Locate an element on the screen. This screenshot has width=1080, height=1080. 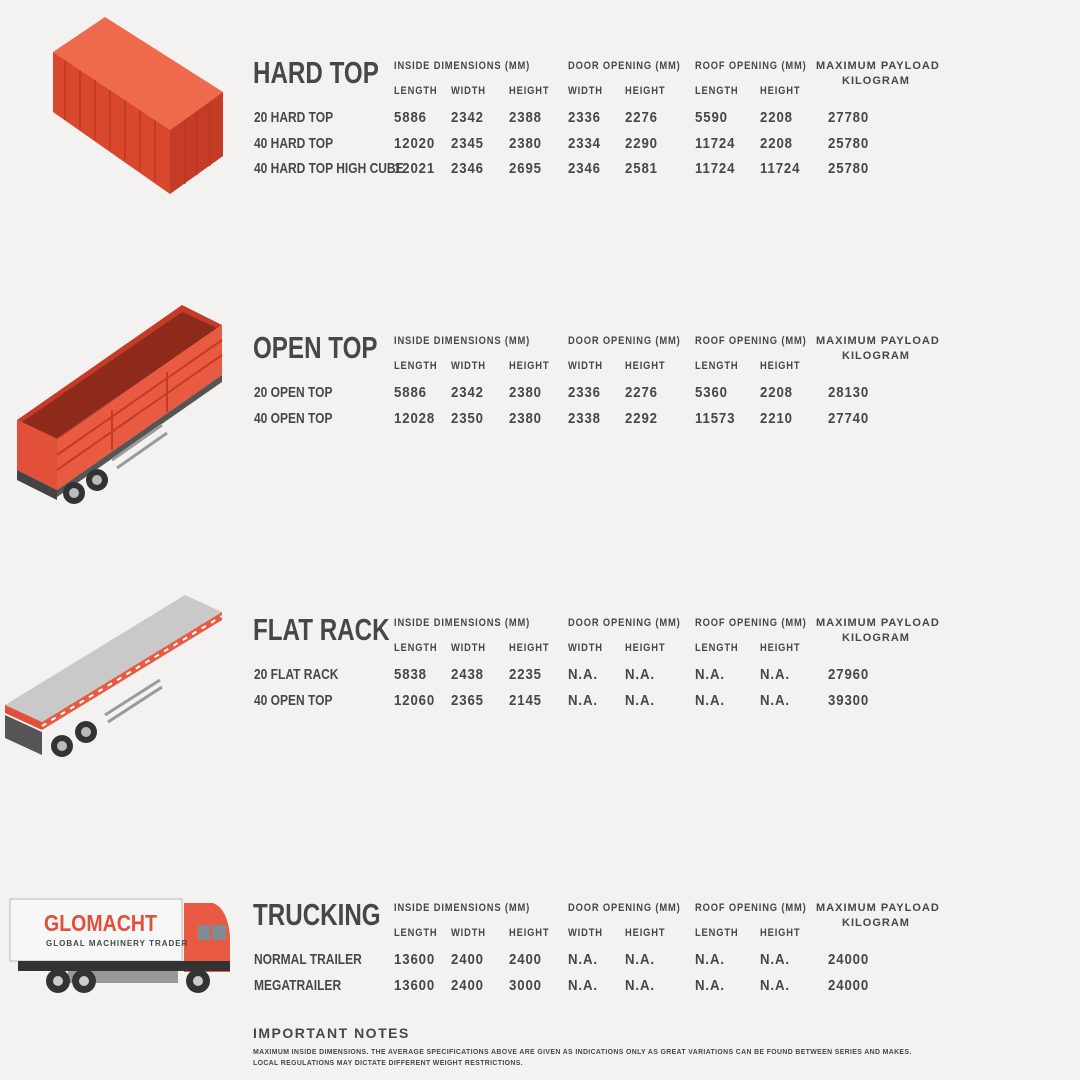
cell-value: 2210 is located at coordinates (776, 418).